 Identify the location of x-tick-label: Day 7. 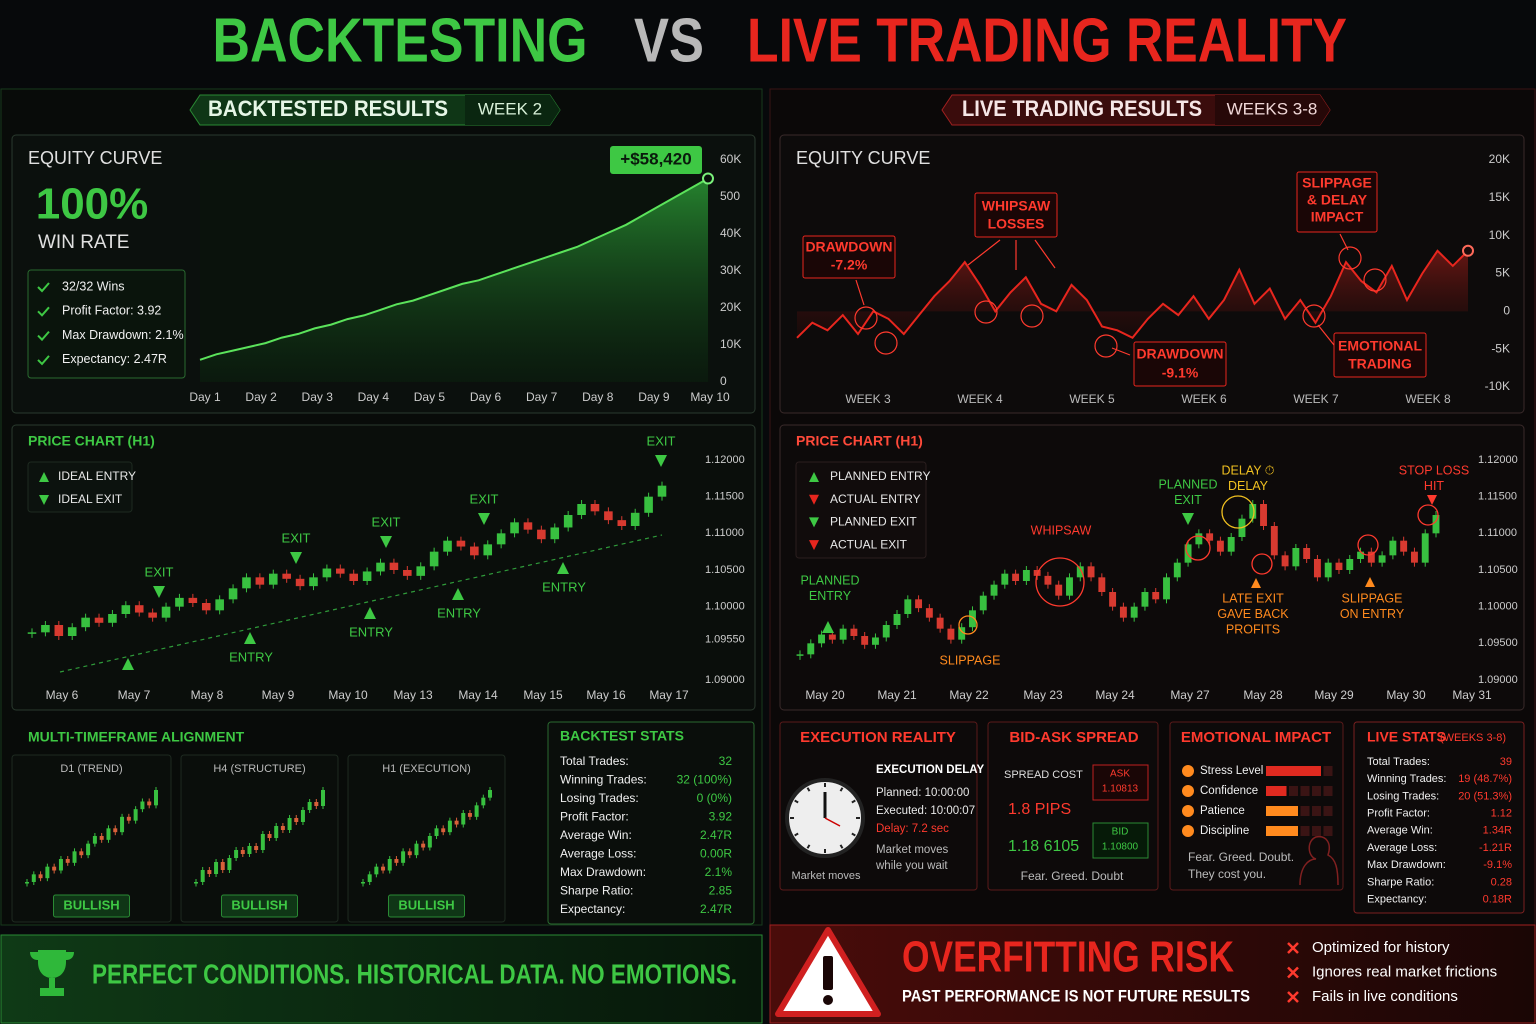
(542, 397).